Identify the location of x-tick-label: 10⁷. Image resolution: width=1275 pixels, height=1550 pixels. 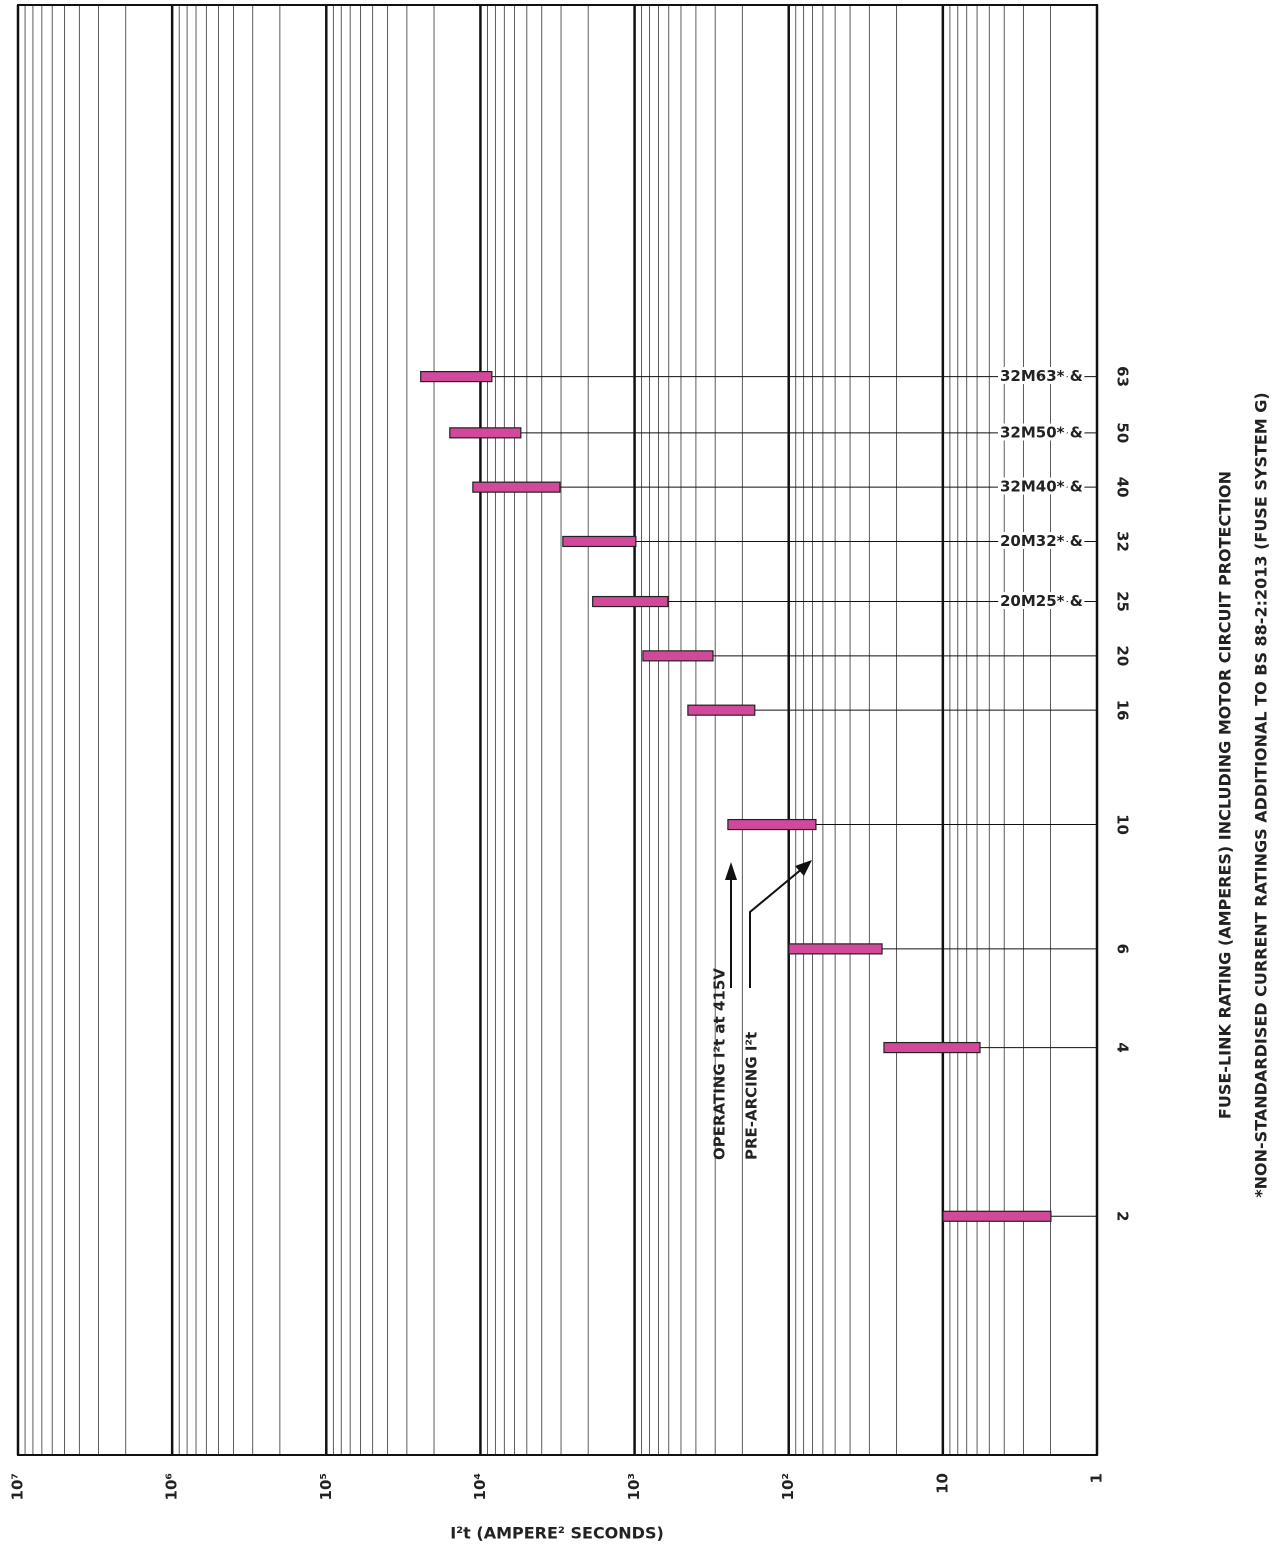
(18, 1486).